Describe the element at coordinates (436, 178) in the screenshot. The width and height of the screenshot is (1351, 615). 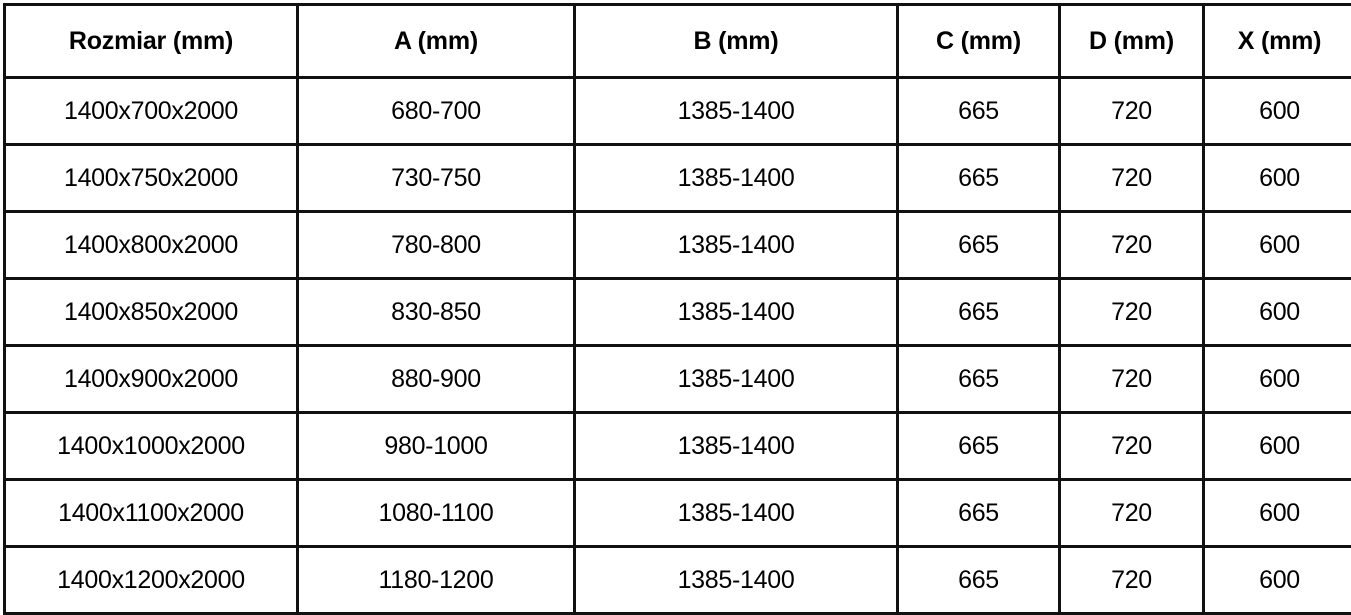
I see `cell-a: 730-750` at that location.